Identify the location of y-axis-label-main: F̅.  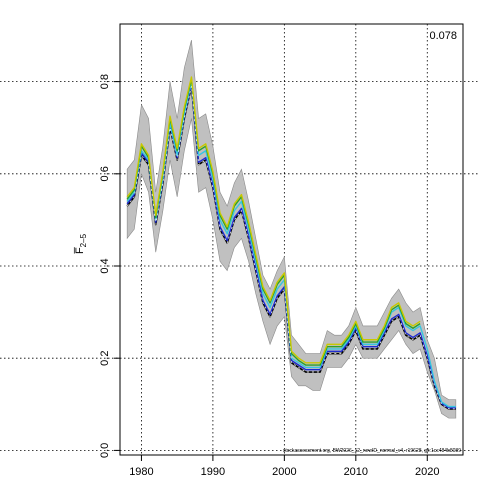
(80, 250).